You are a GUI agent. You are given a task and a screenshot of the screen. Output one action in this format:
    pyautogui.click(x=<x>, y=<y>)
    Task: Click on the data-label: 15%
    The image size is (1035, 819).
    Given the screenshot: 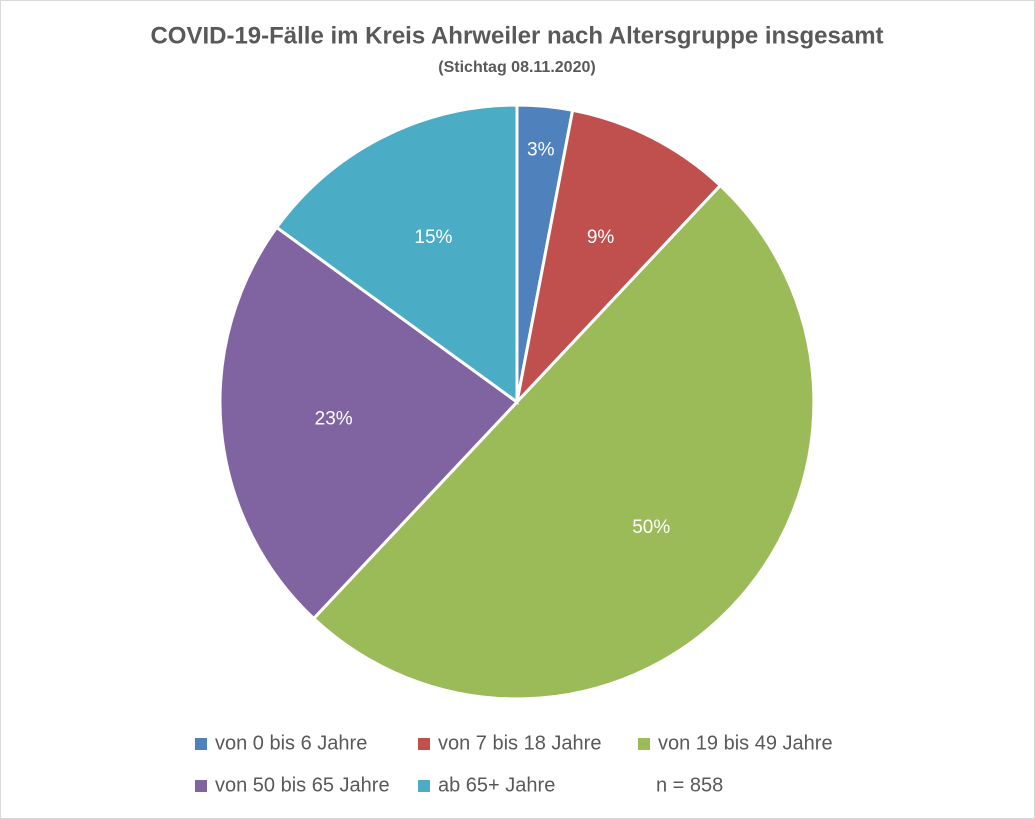 What is the action you would take?
    pyautogui.click(x=433, y=237)
    